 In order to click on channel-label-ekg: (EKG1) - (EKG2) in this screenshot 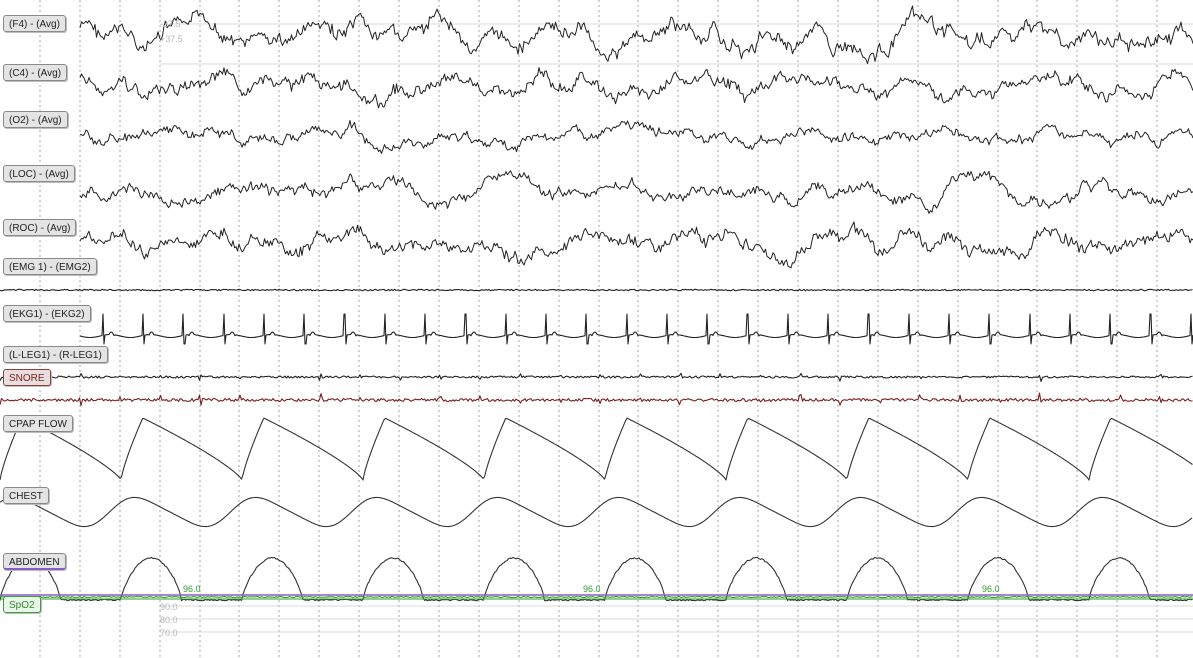, I will do `click(47, 313)`.